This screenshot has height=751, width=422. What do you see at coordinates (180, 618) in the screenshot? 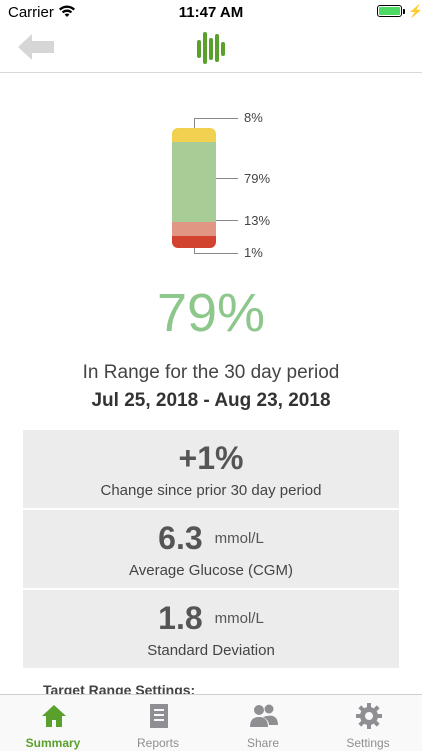
I see `stat-value: 1.8` at bounding box center [180, 618].